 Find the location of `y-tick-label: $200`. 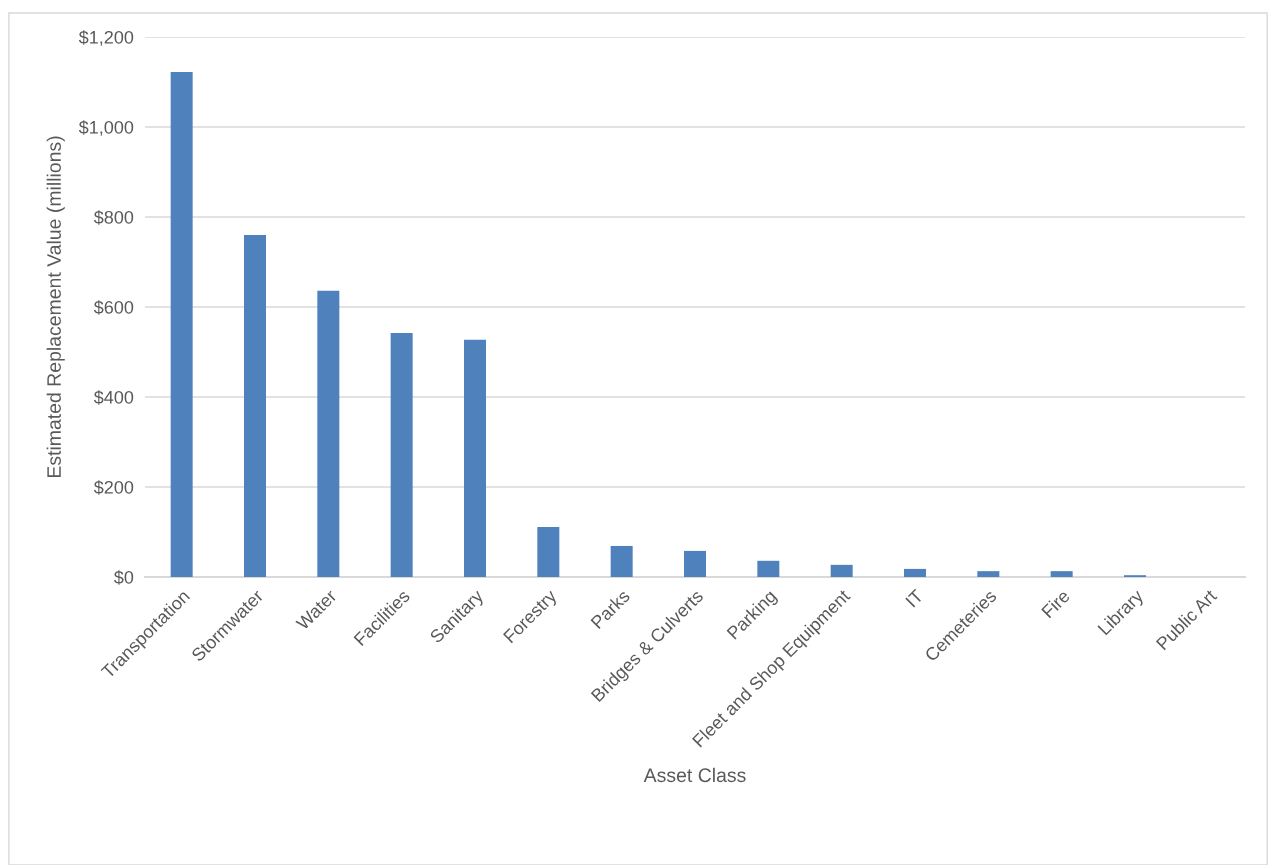

y-tick-label: $200 is located at coordinates (113, 487).